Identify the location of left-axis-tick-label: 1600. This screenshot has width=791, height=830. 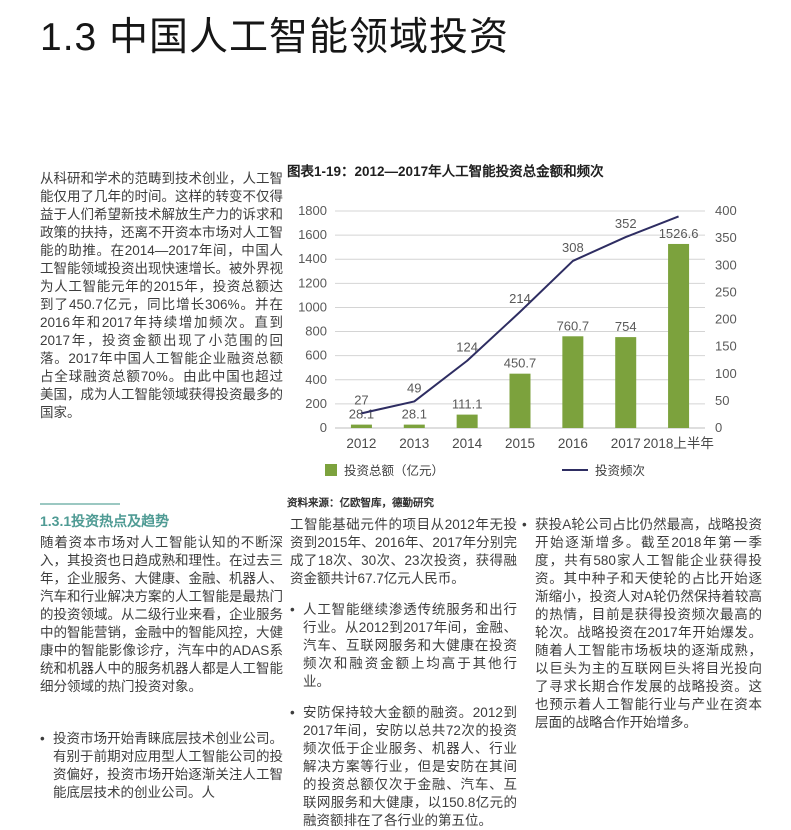
(312, 234).